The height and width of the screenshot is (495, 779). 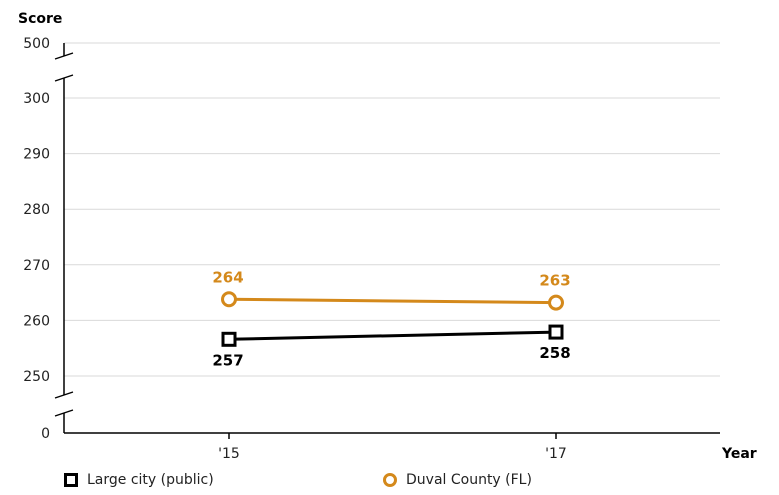 I want to click on x-tick-label: '15, so click(x=229, y=454).